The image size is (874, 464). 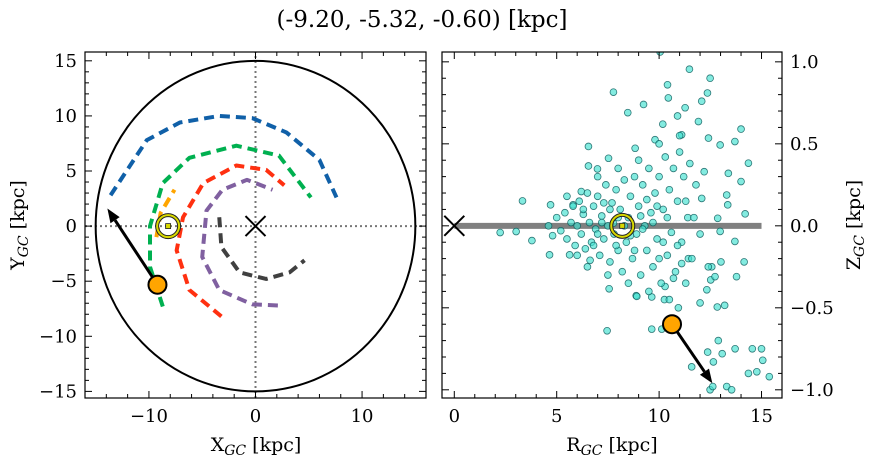 What do you see at coordinates (611, 446) in the screenshot?
I see `right-x-axis-label: RGC [kpc]` at bounding box center [611, 446].